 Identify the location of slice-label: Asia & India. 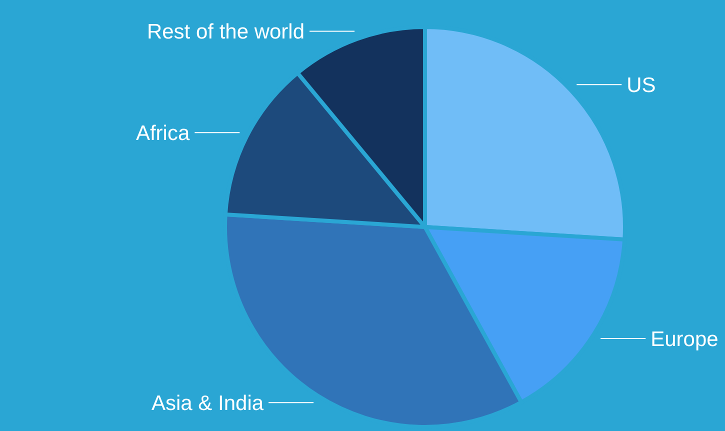
(207, 403).